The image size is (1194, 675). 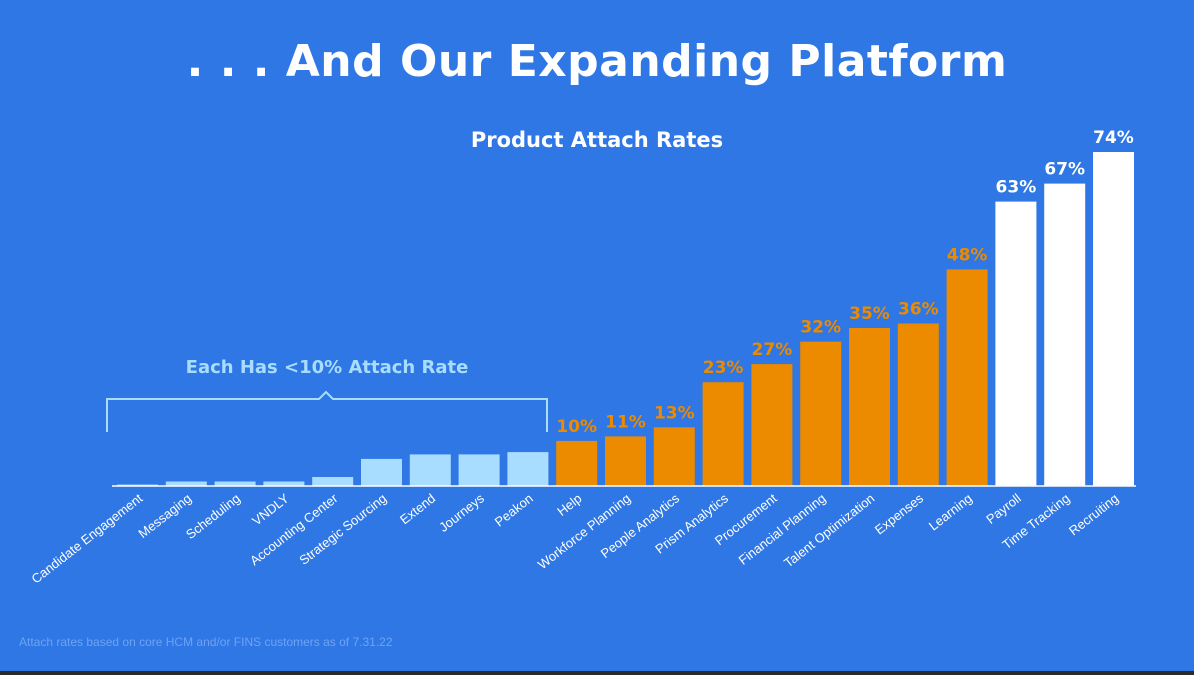 I want to click on bar-talent-optimization, so click(x=869, y=407).